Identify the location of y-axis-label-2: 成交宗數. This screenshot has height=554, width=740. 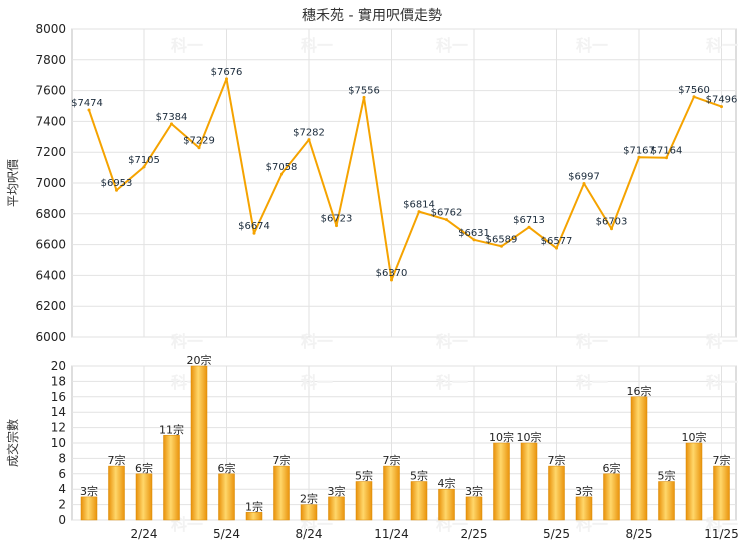
(12, 443).